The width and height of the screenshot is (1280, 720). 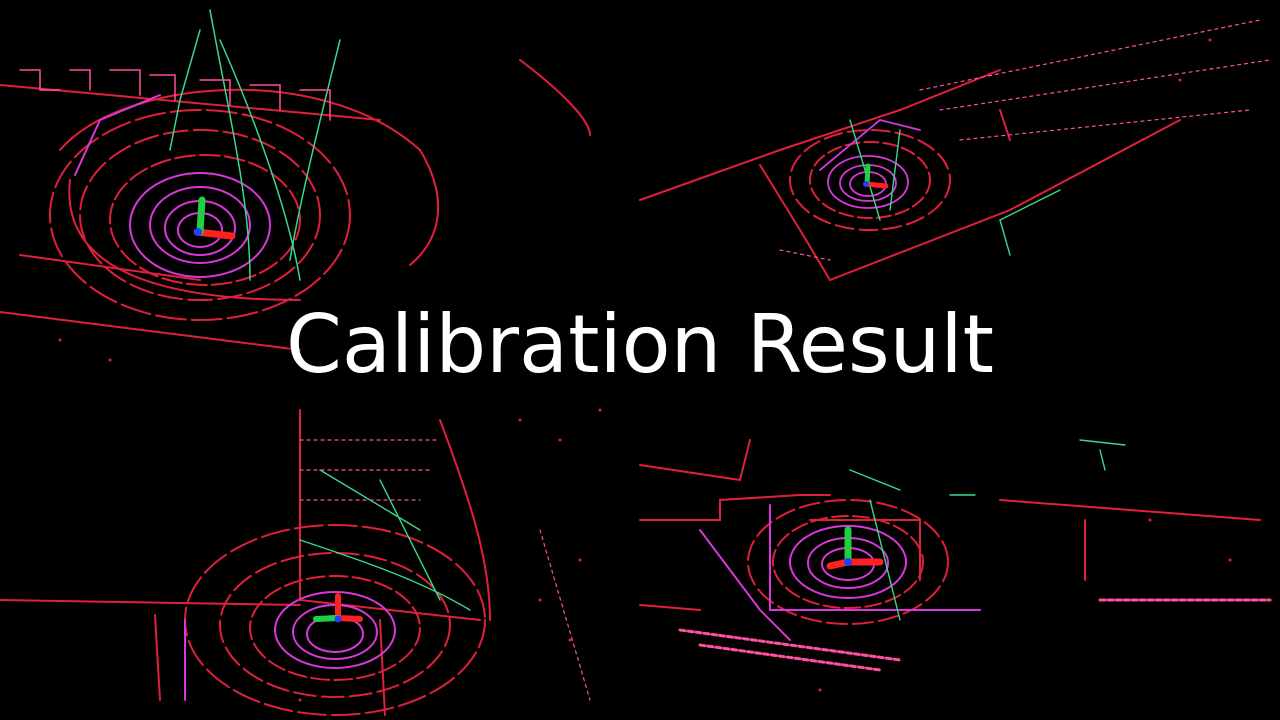 What do you see at coordinates (214, 218) in the screenshot?
I see `coordinate-axes-top-left` at bounding box center [214, 218].